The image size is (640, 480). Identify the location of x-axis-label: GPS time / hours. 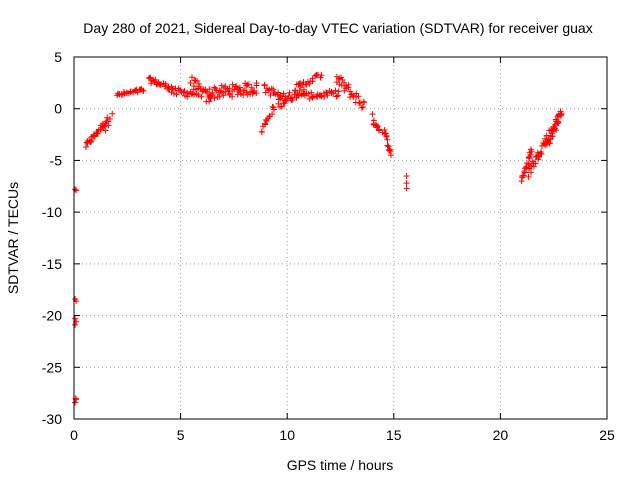
(340, 465).